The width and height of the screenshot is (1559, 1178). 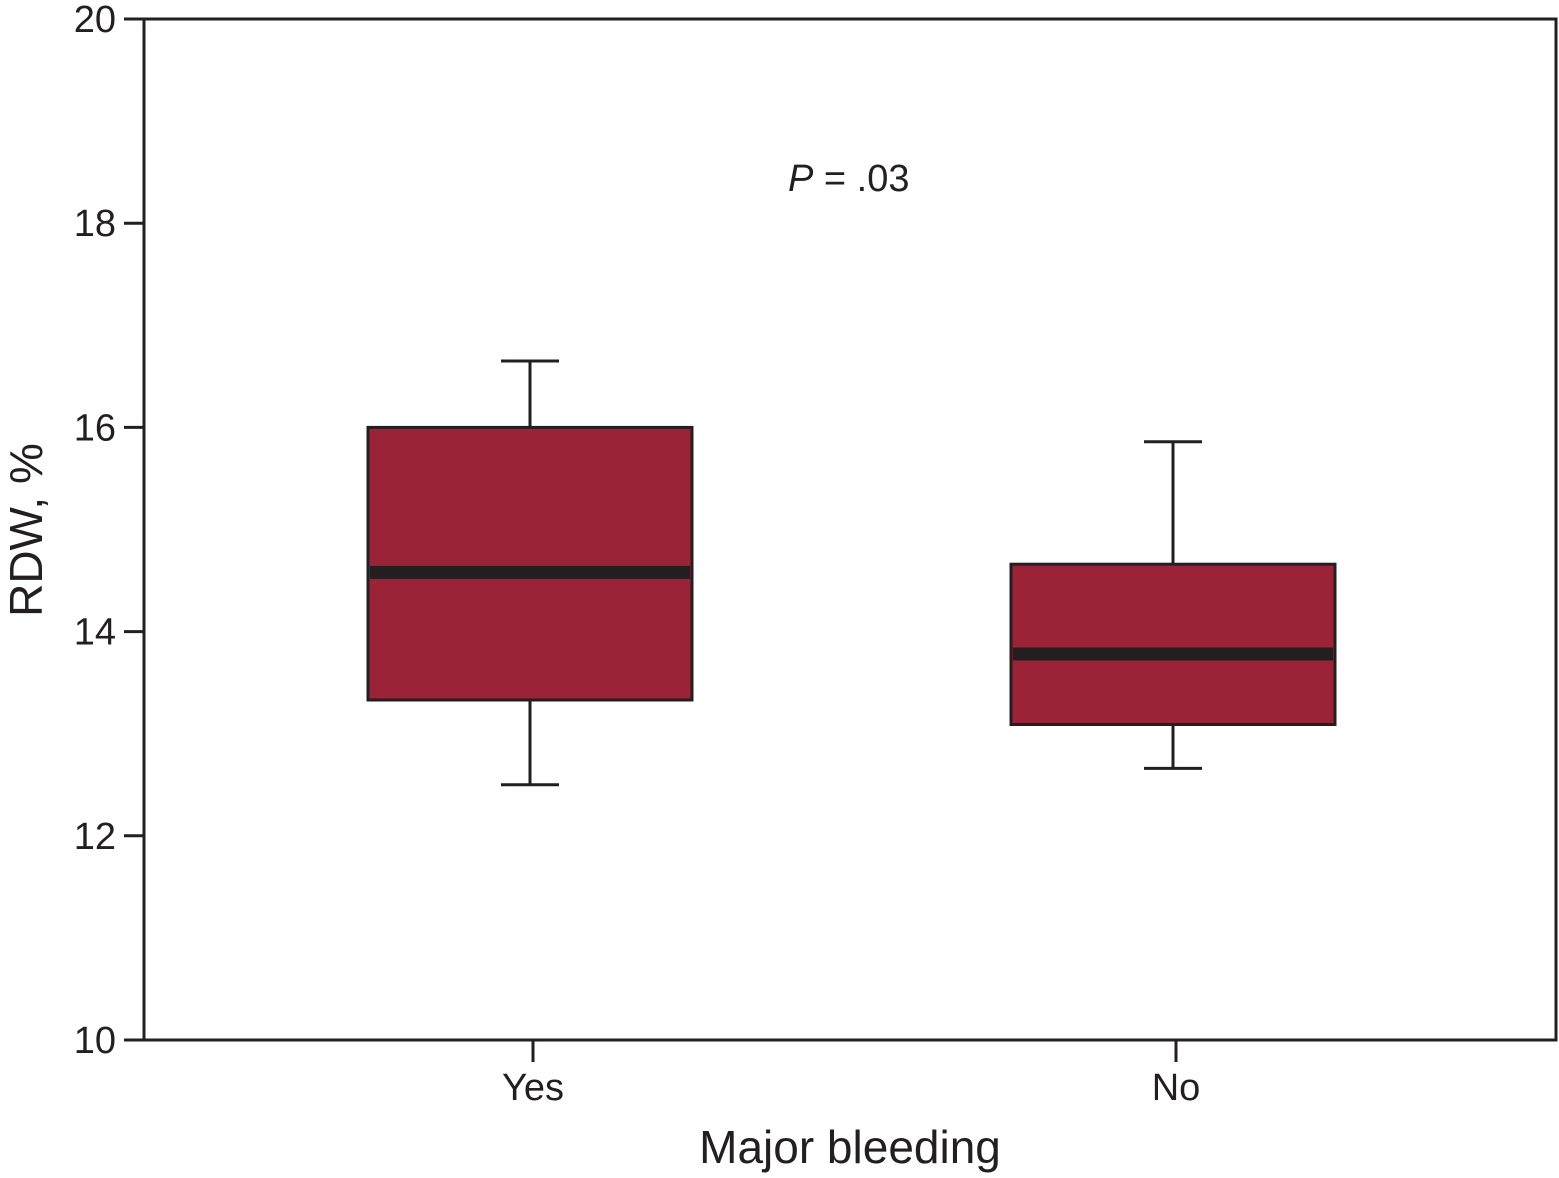 I want to click on y-tick-label: 18, so click(x=95, y=224).